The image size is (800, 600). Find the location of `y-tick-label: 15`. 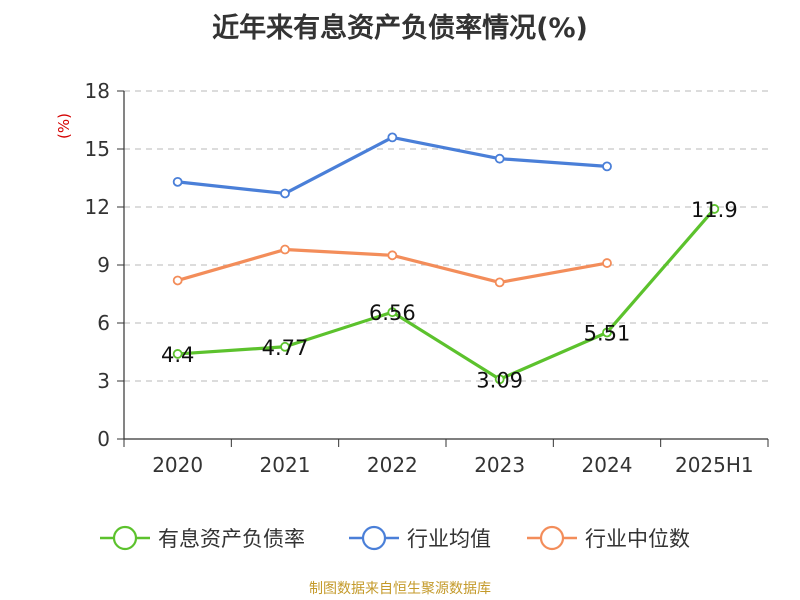

y-tick-label: 15 is located at coordinates (97, 149).